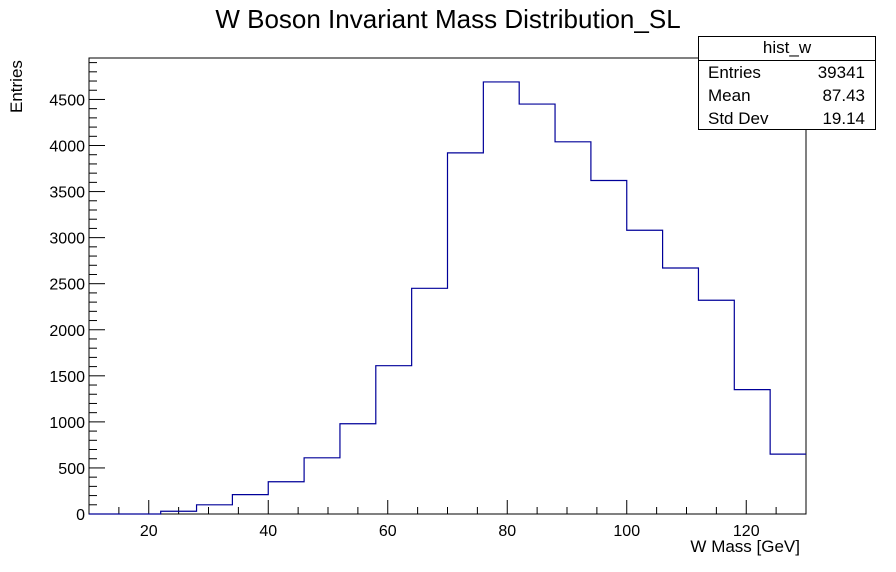 This screenshot has width=896, height=572. Describe the element at coordinates (67, 377) in the screenshot. I see `y-tick-label: 1500` at that location.